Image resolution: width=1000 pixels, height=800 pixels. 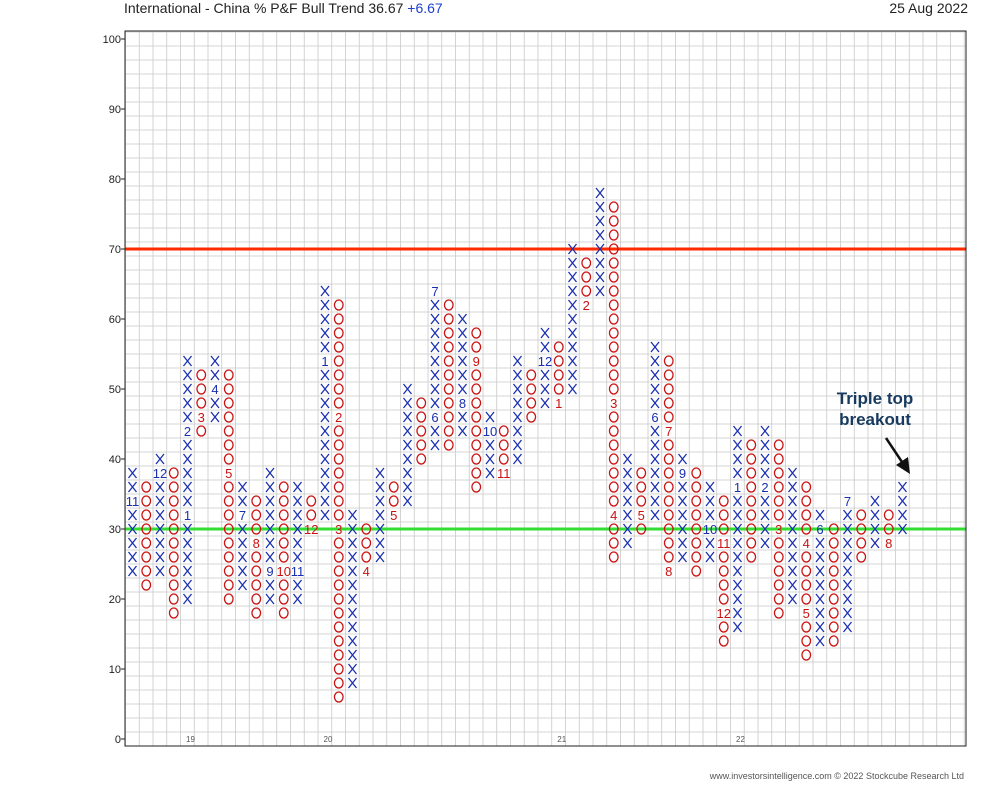 What do you see at coordinates (724, 613) in the screenshot?
I see `month-label: 12` at bounding box center [724, 613].